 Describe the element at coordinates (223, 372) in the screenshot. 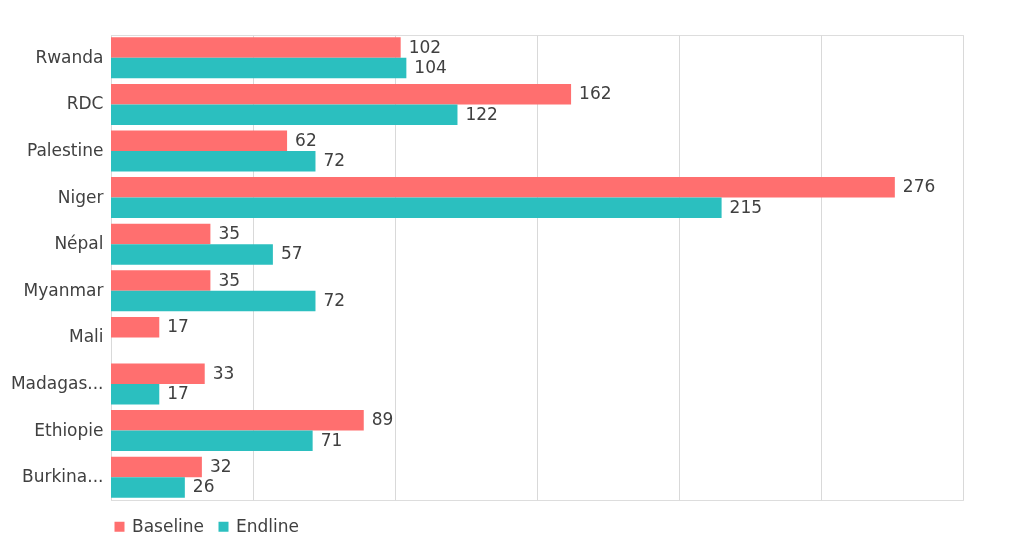

I see `data-label: 33` at that location.